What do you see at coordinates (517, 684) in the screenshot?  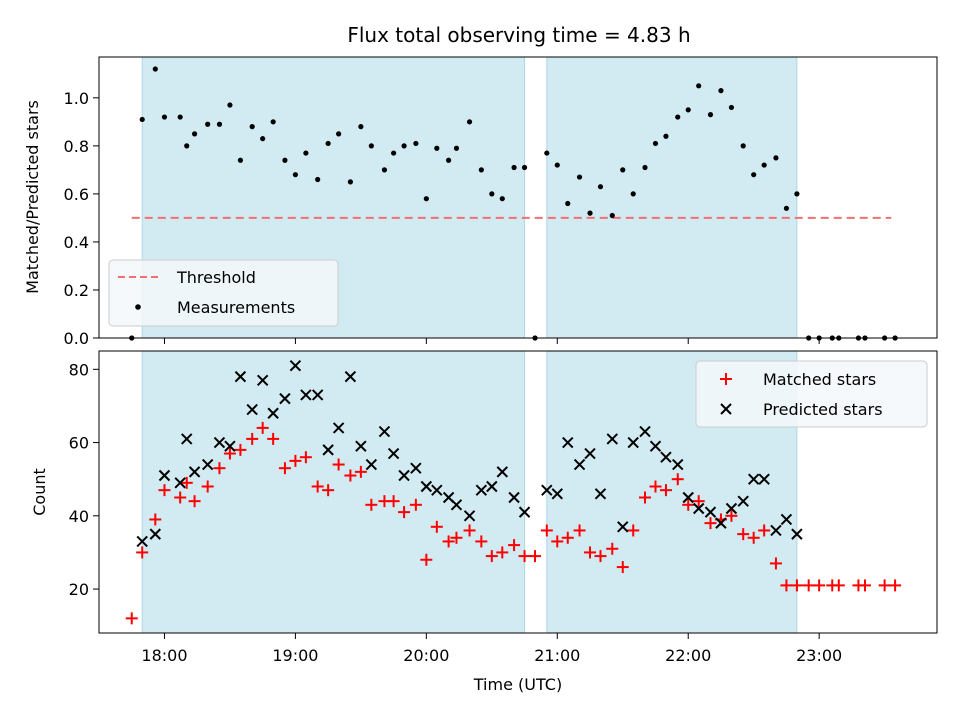 I see `x-axis-label: Time (UTC)` at bounding box center [517, 684].